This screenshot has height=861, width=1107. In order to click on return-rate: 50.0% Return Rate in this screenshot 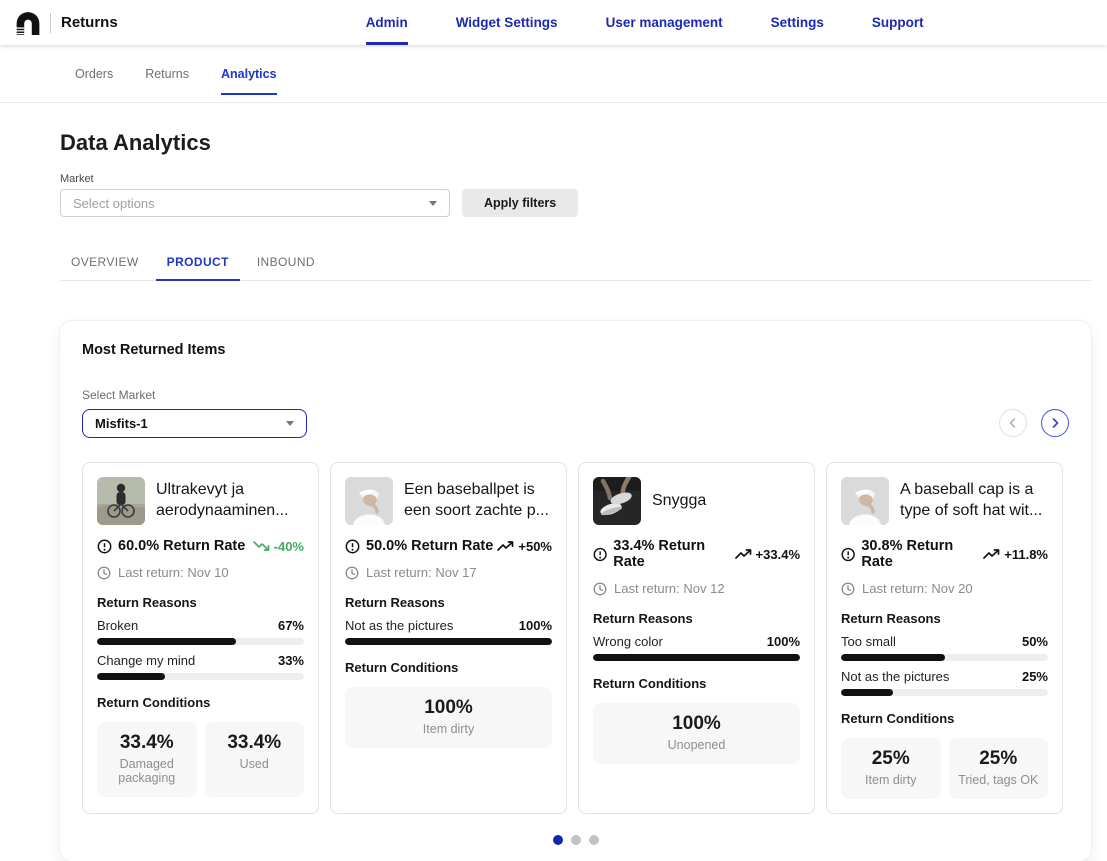, I will do `click(419, 546)`.